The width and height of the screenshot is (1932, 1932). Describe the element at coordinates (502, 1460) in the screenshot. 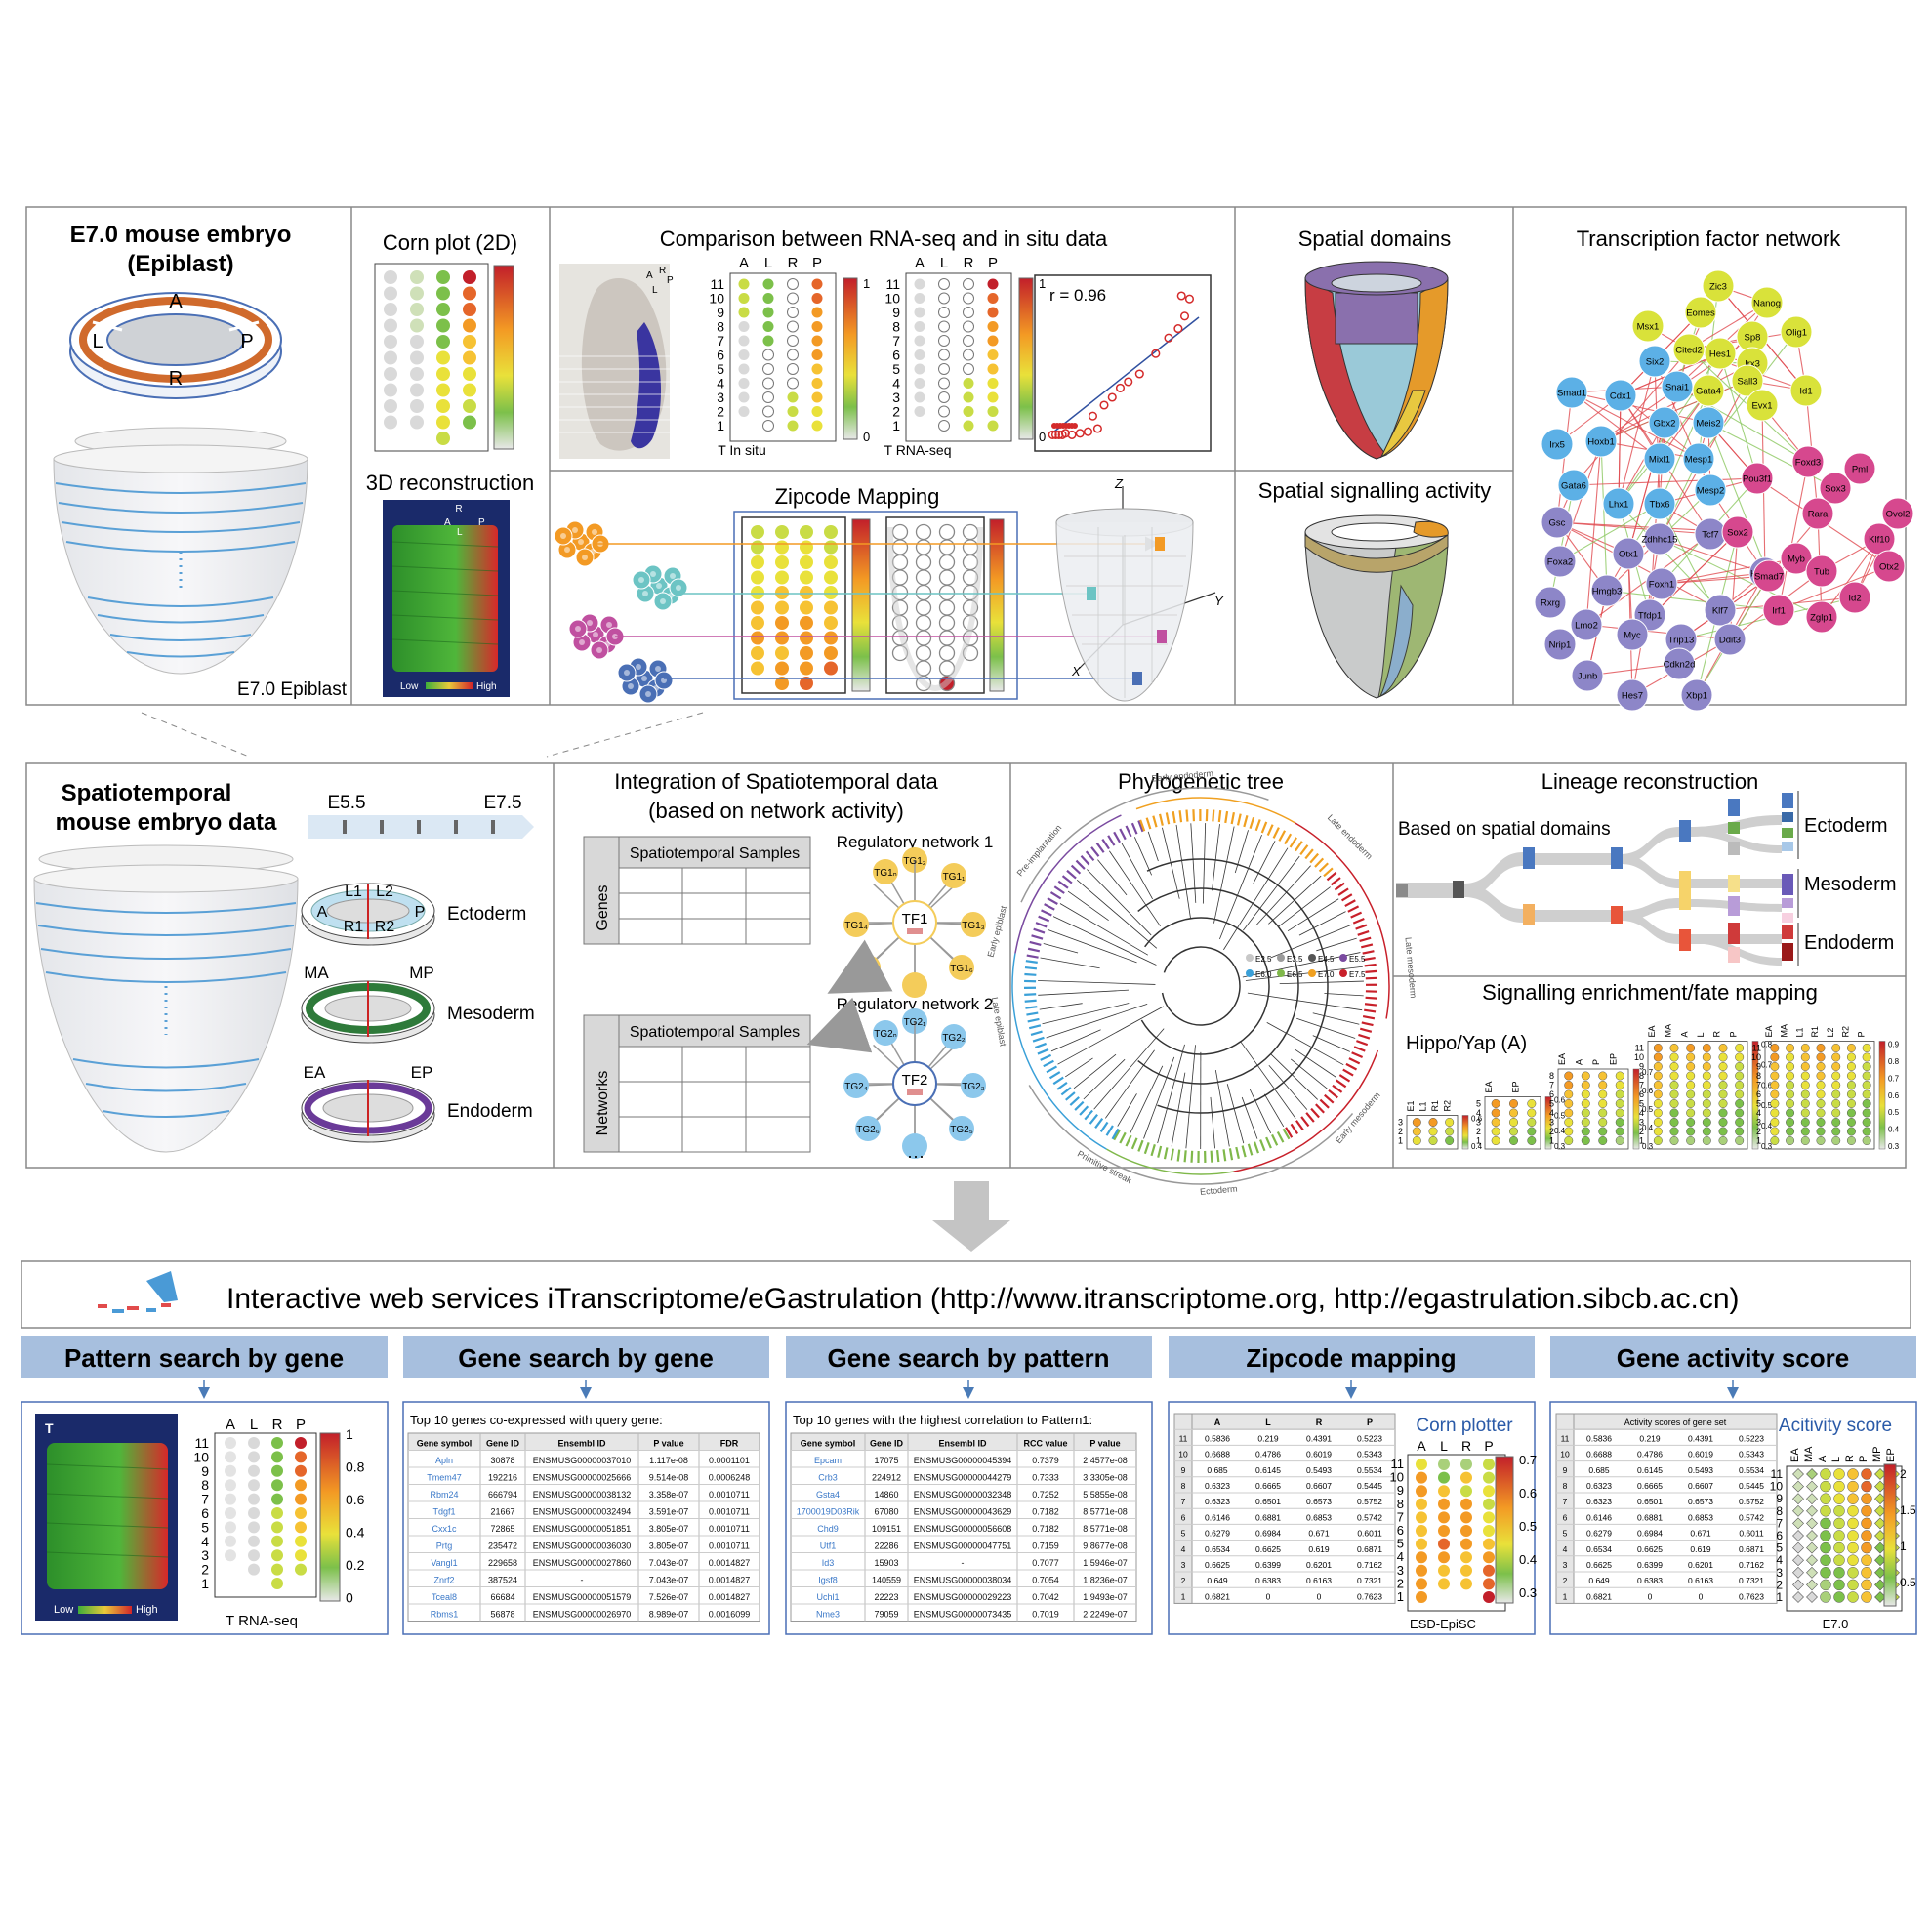

I see `table-cell: 30878` at that location.